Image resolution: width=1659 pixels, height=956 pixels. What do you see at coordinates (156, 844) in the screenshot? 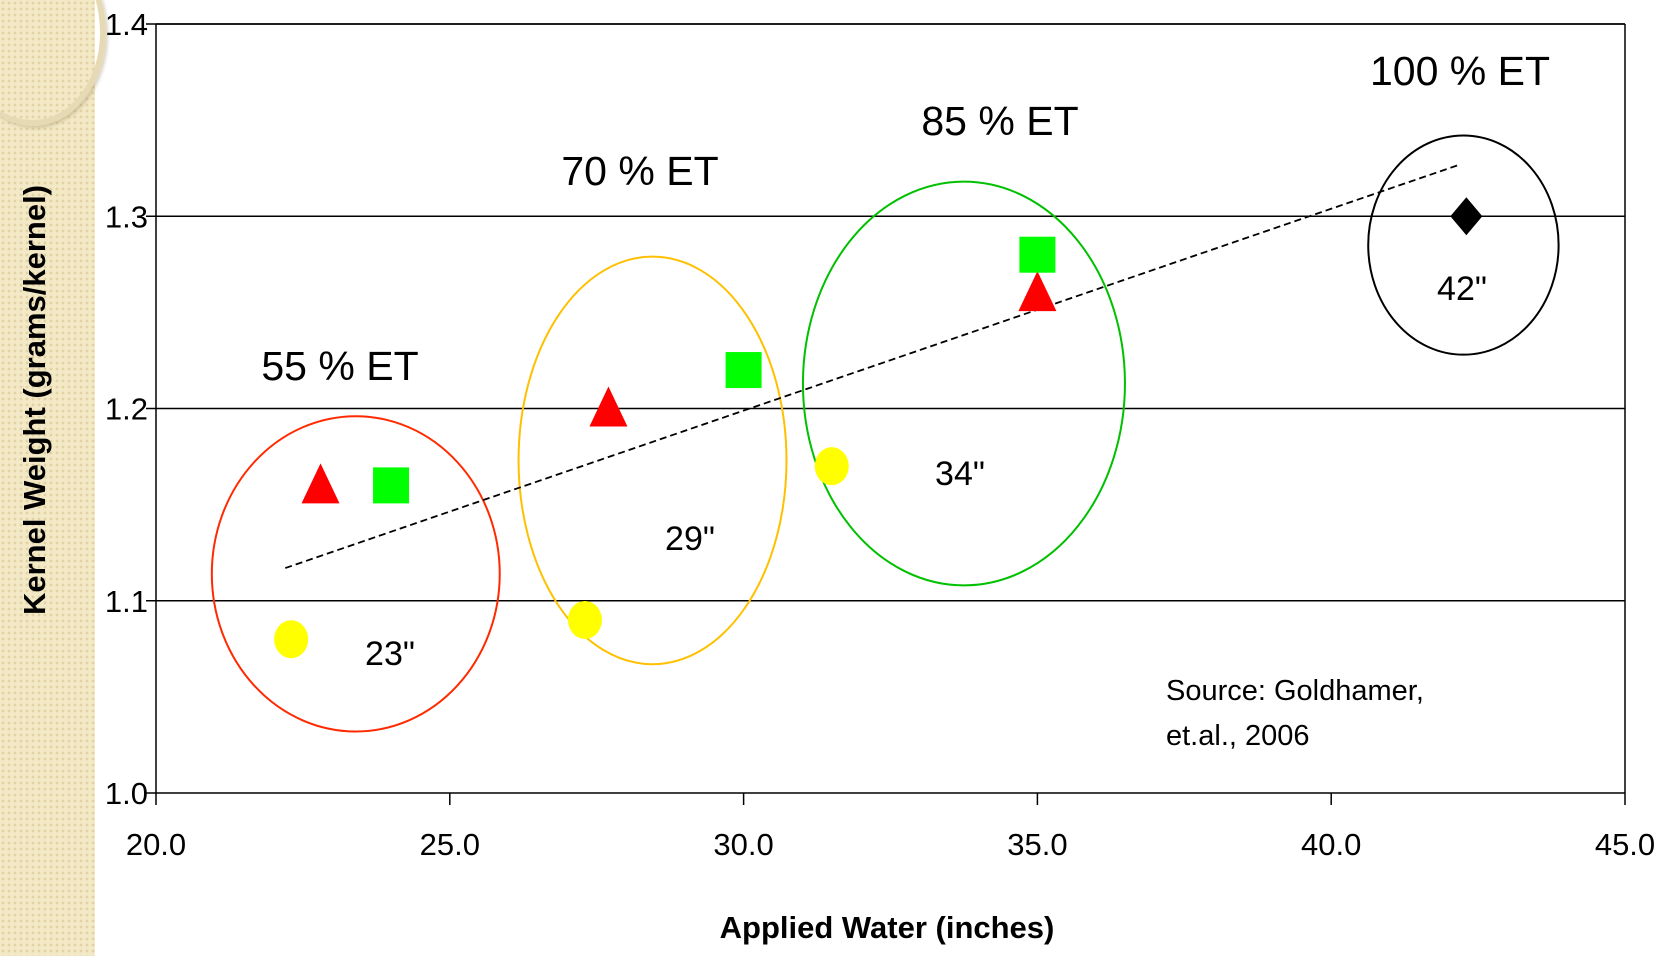
I see `x-tick-label: 20.0` at bounding box center [156, 844].